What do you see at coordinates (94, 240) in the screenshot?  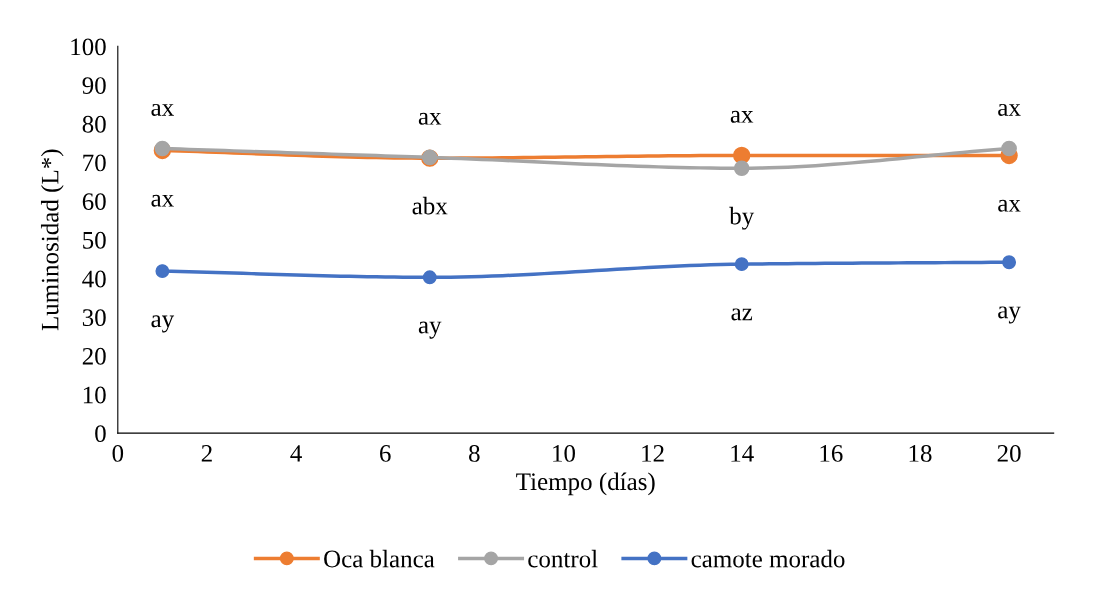 I see `y-tick-label: 50` at bounding box center [94, 240].